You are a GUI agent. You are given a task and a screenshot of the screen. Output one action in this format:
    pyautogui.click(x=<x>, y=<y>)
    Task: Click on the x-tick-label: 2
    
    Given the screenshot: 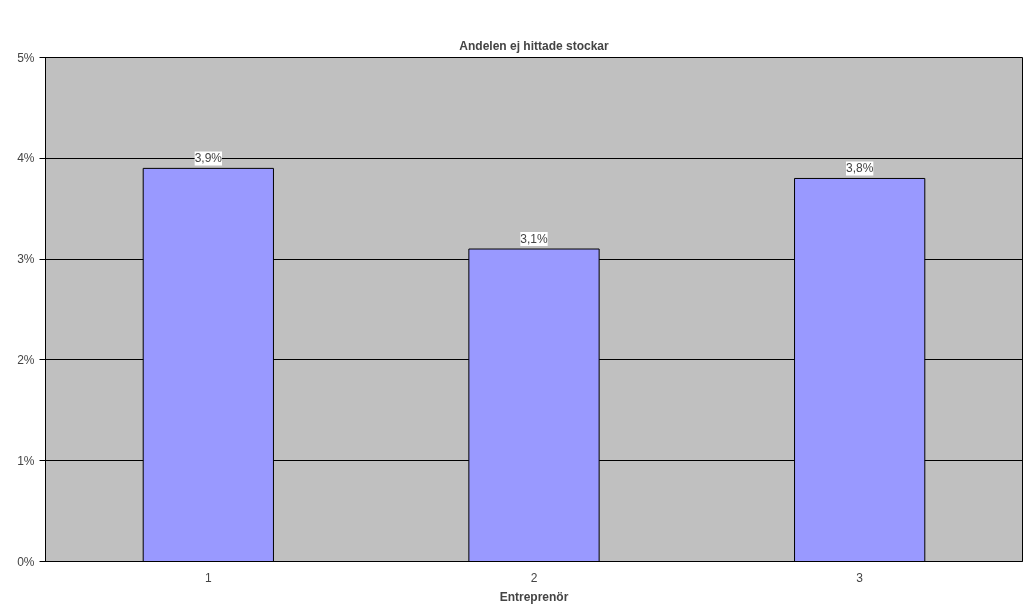 What is the action you would take?
    pyautogui.click(x=534, y=577)
    